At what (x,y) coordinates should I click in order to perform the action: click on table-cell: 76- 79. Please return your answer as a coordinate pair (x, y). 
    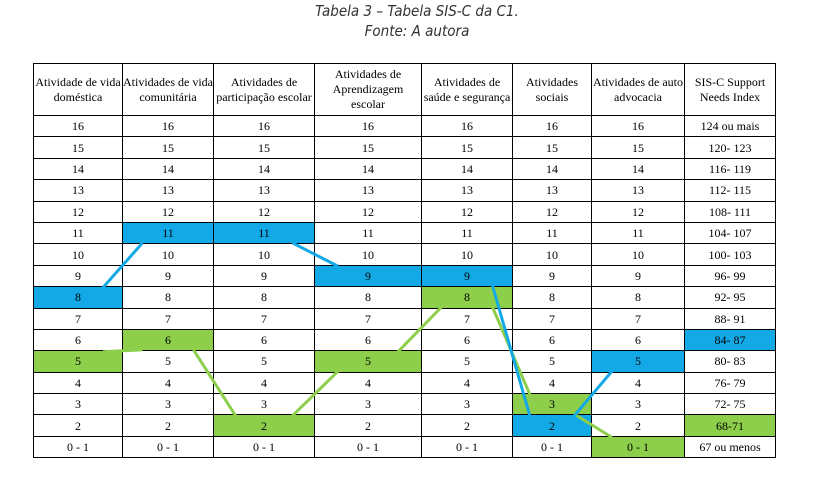
    Looking at the image, I should click on (730, 383).